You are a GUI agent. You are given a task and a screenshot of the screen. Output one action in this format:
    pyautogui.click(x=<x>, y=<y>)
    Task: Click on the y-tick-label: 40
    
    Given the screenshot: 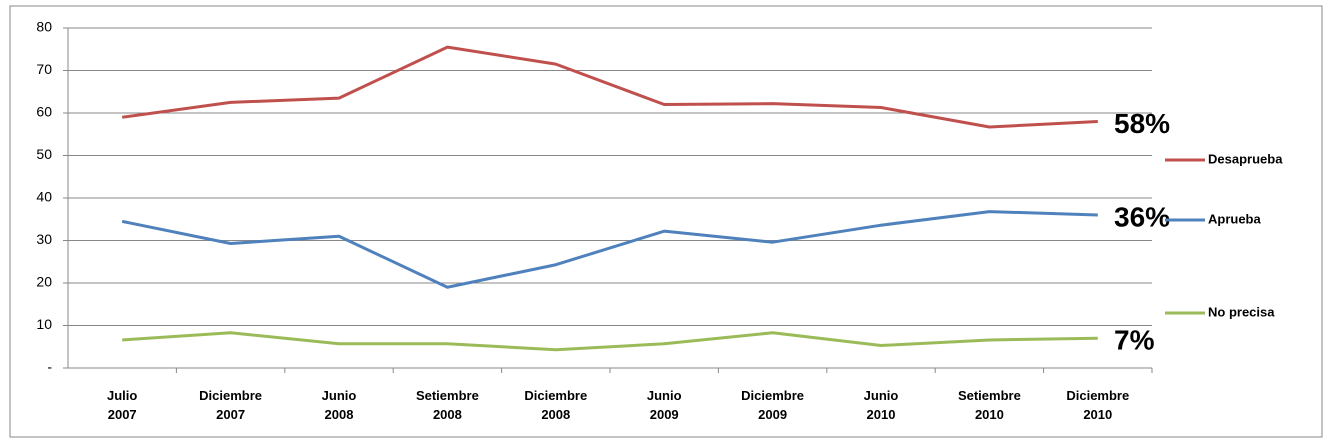 What is the action you would take?
    pyautogui.click(x=44, y=197)
    